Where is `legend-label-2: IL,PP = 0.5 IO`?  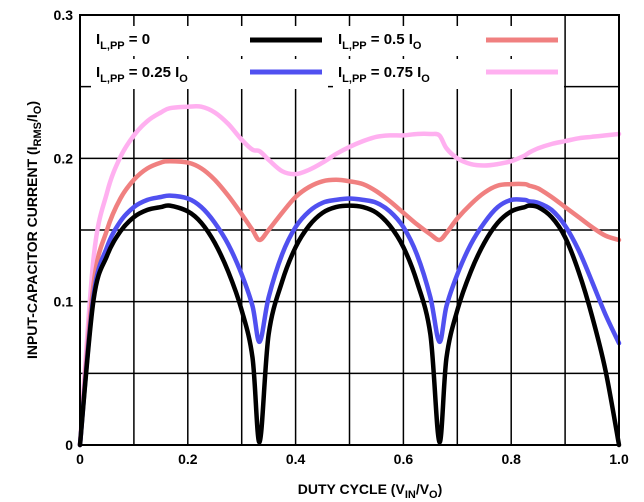
legend-label-2: IL,PP = 0.5 IO is located at coordinates (380, 41).